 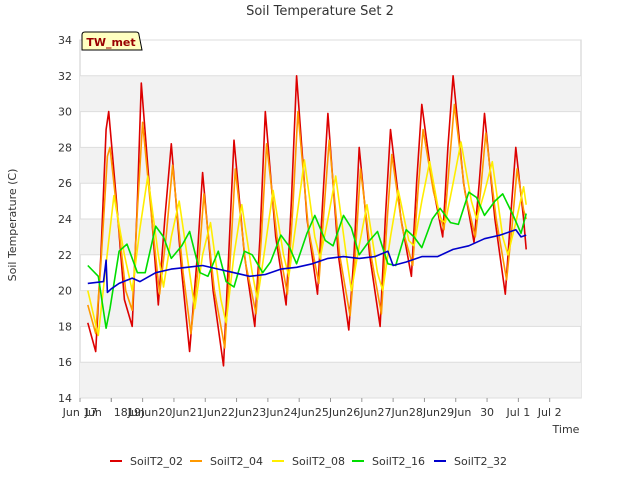 What do you see at coordinates (398, 461) in the screenshot?
I see `legend-label: SoilT2_16` at bounding box center [398, 461].